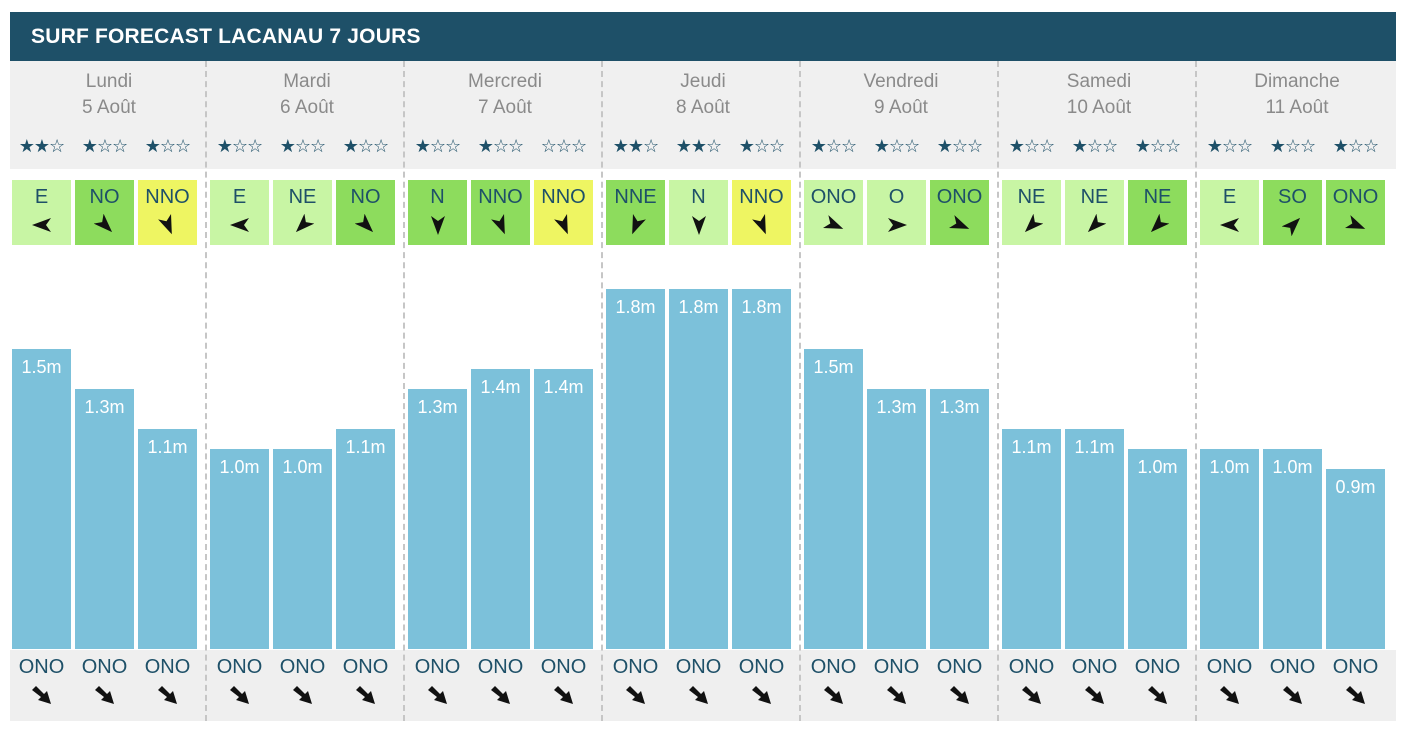 This screenshot has height=736, width=1410. I want to click on day-date: 8 Août, so click(703, 107).